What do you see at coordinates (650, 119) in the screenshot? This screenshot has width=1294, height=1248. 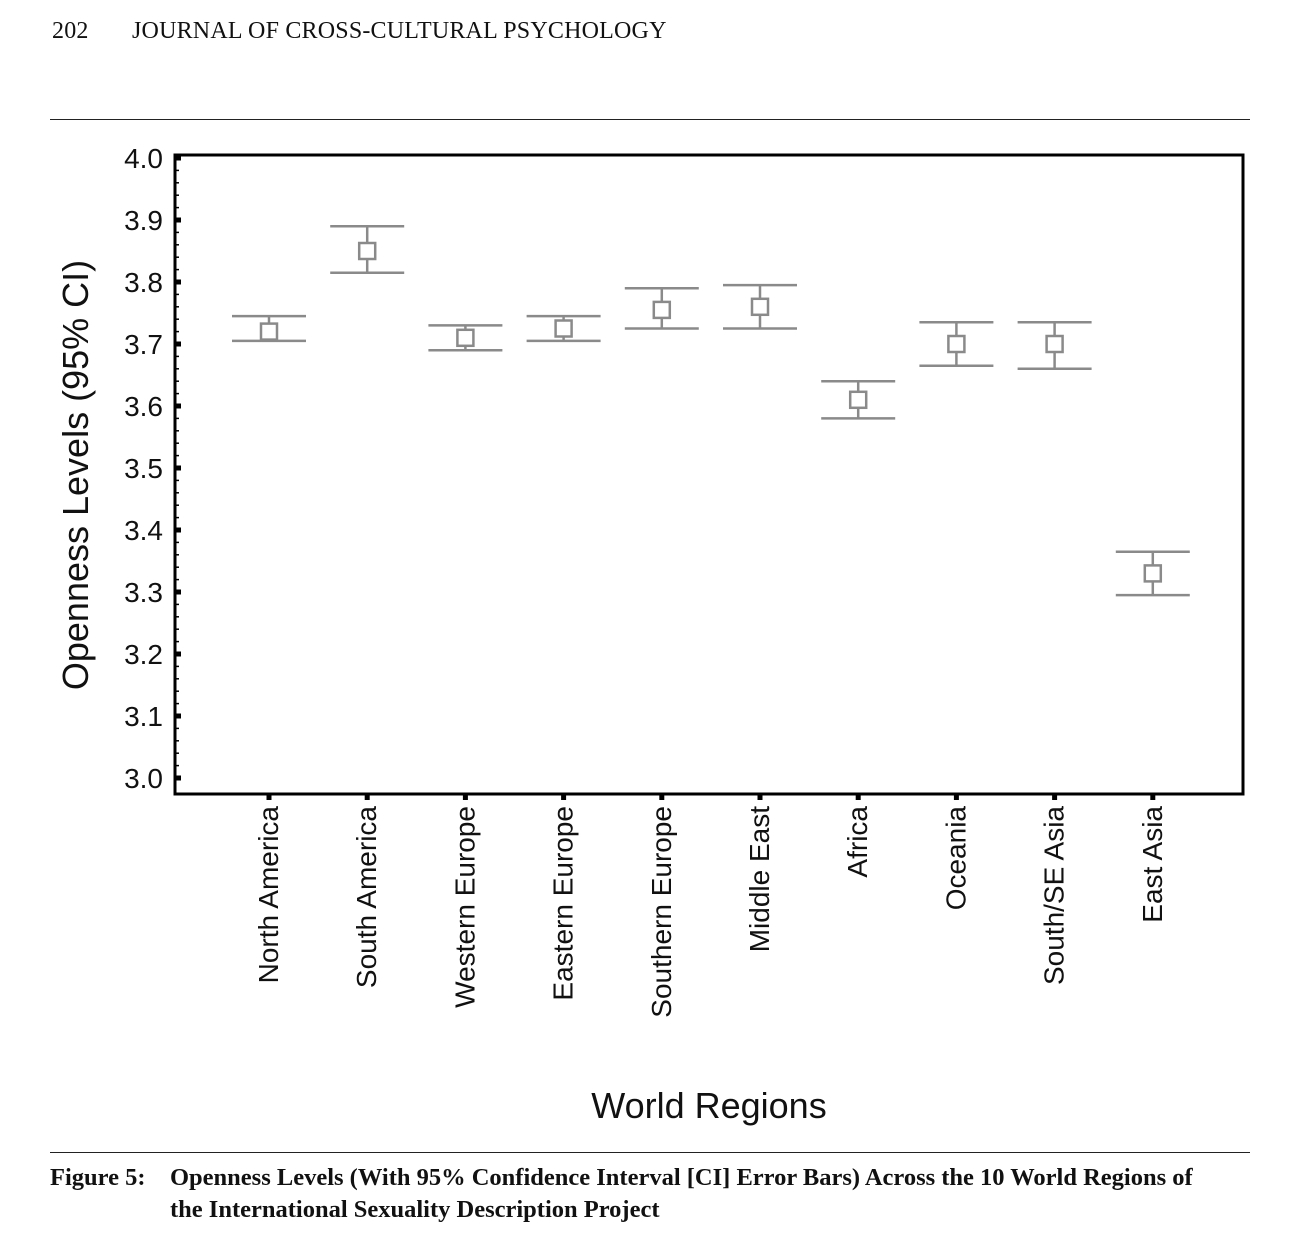 I see `top-rule` at bounding box center [650, 119].